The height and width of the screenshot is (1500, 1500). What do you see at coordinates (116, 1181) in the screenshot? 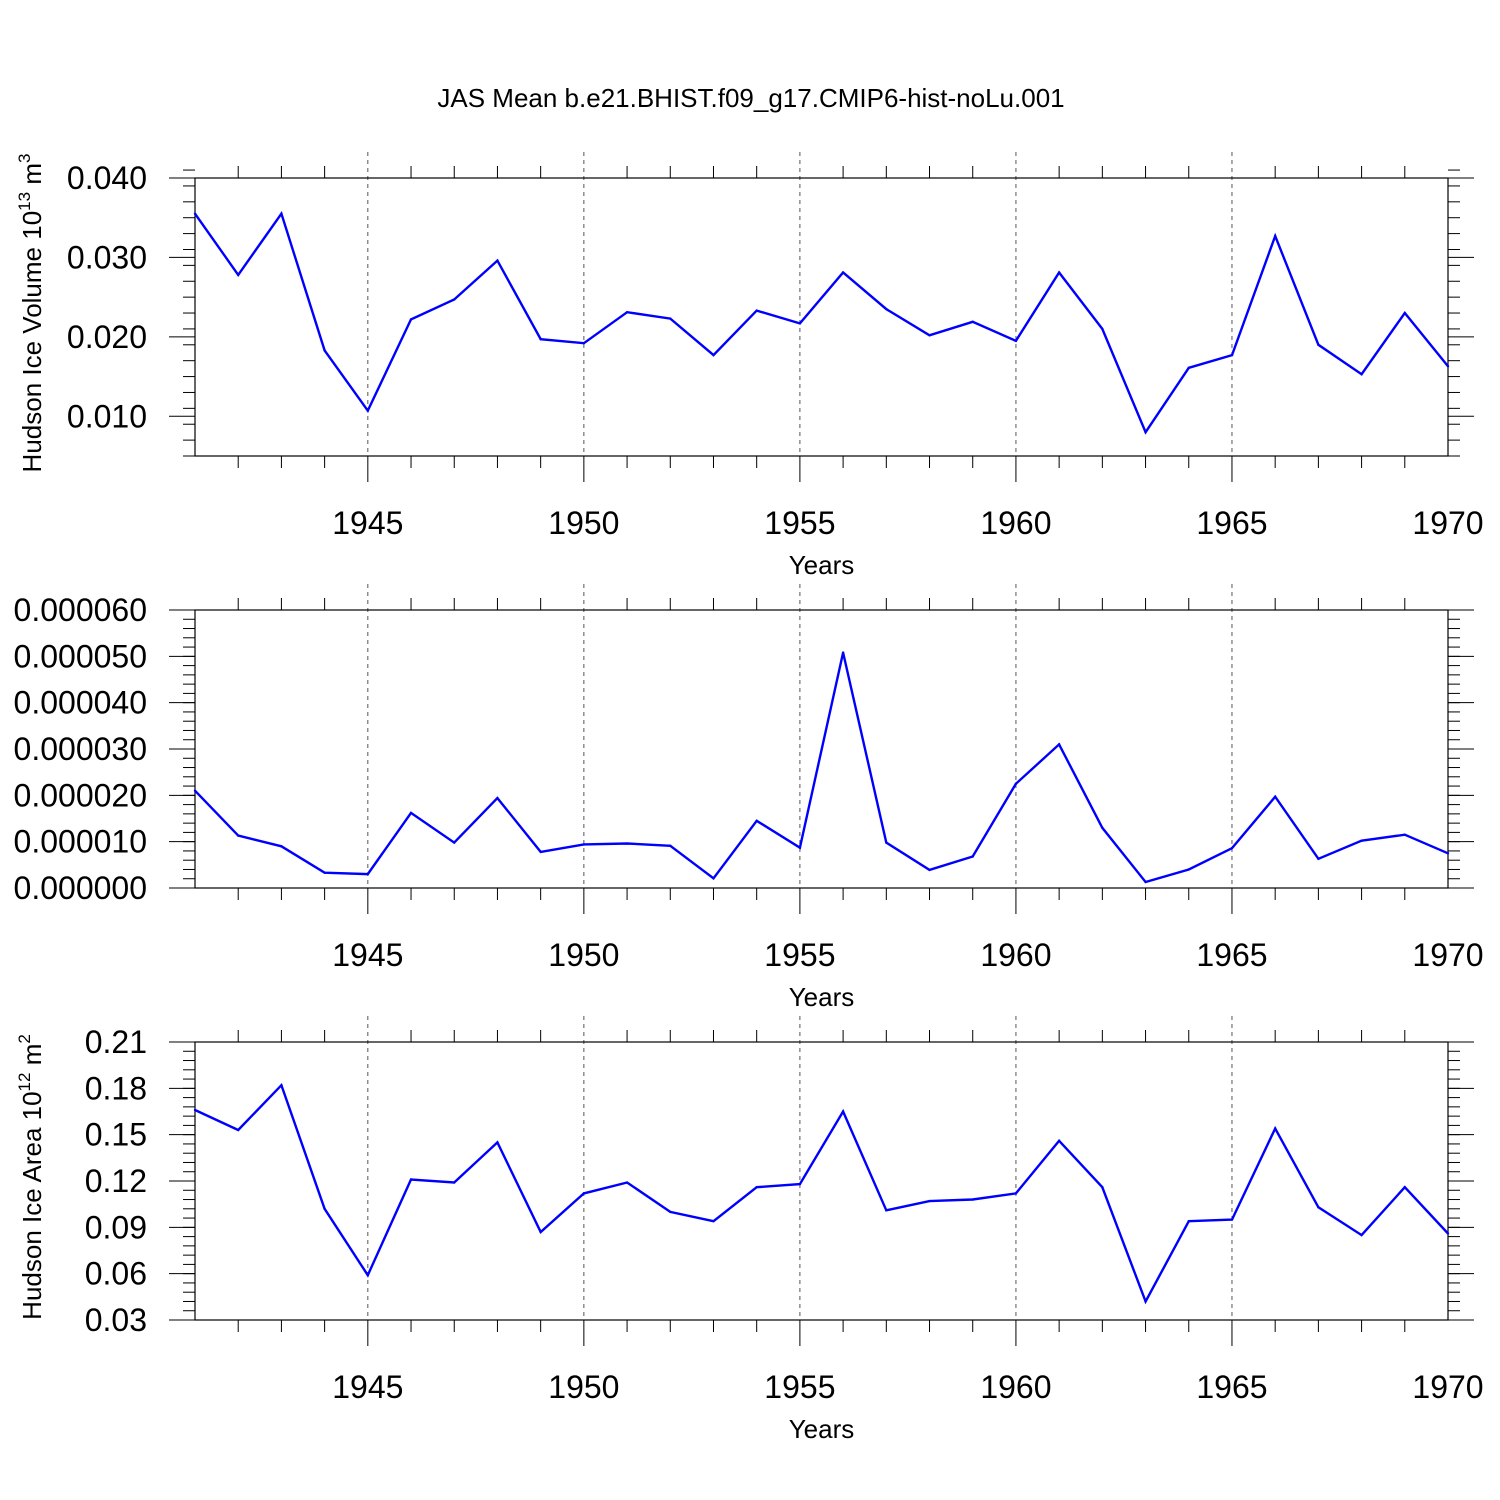
I see `y-tick-label: 0.12` at bounding box center [116, 1181].